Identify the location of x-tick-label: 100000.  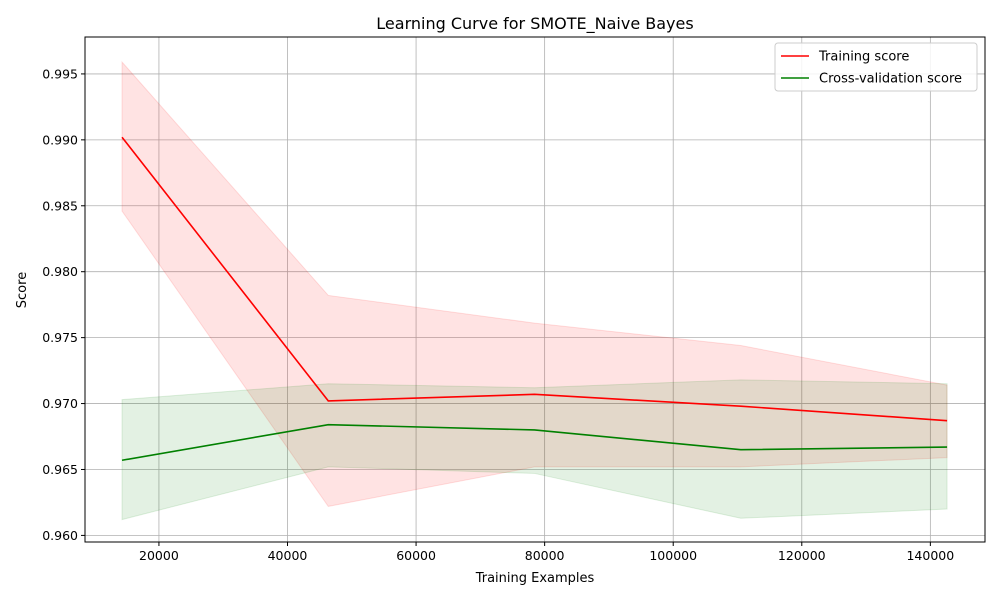
(673, 555).